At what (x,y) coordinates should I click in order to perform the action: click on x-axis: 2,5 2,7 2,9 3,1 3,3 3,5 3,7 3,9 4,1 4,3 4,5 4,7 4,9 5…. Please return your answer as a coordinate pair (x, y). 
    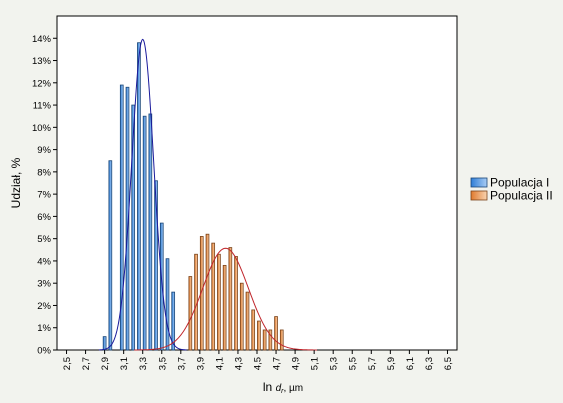
    Looking at the image, I should click on (258, 360).